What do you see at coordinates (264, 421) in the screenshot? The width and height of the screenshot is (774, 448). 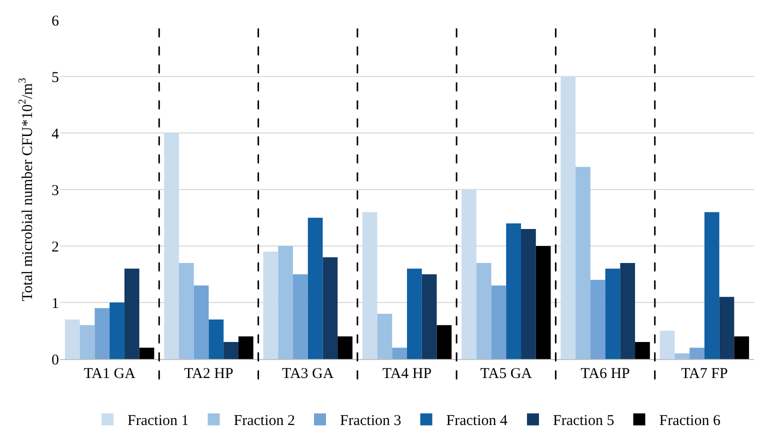 I see `legend-label: Fraction 2` at bounding box center [264, 421].